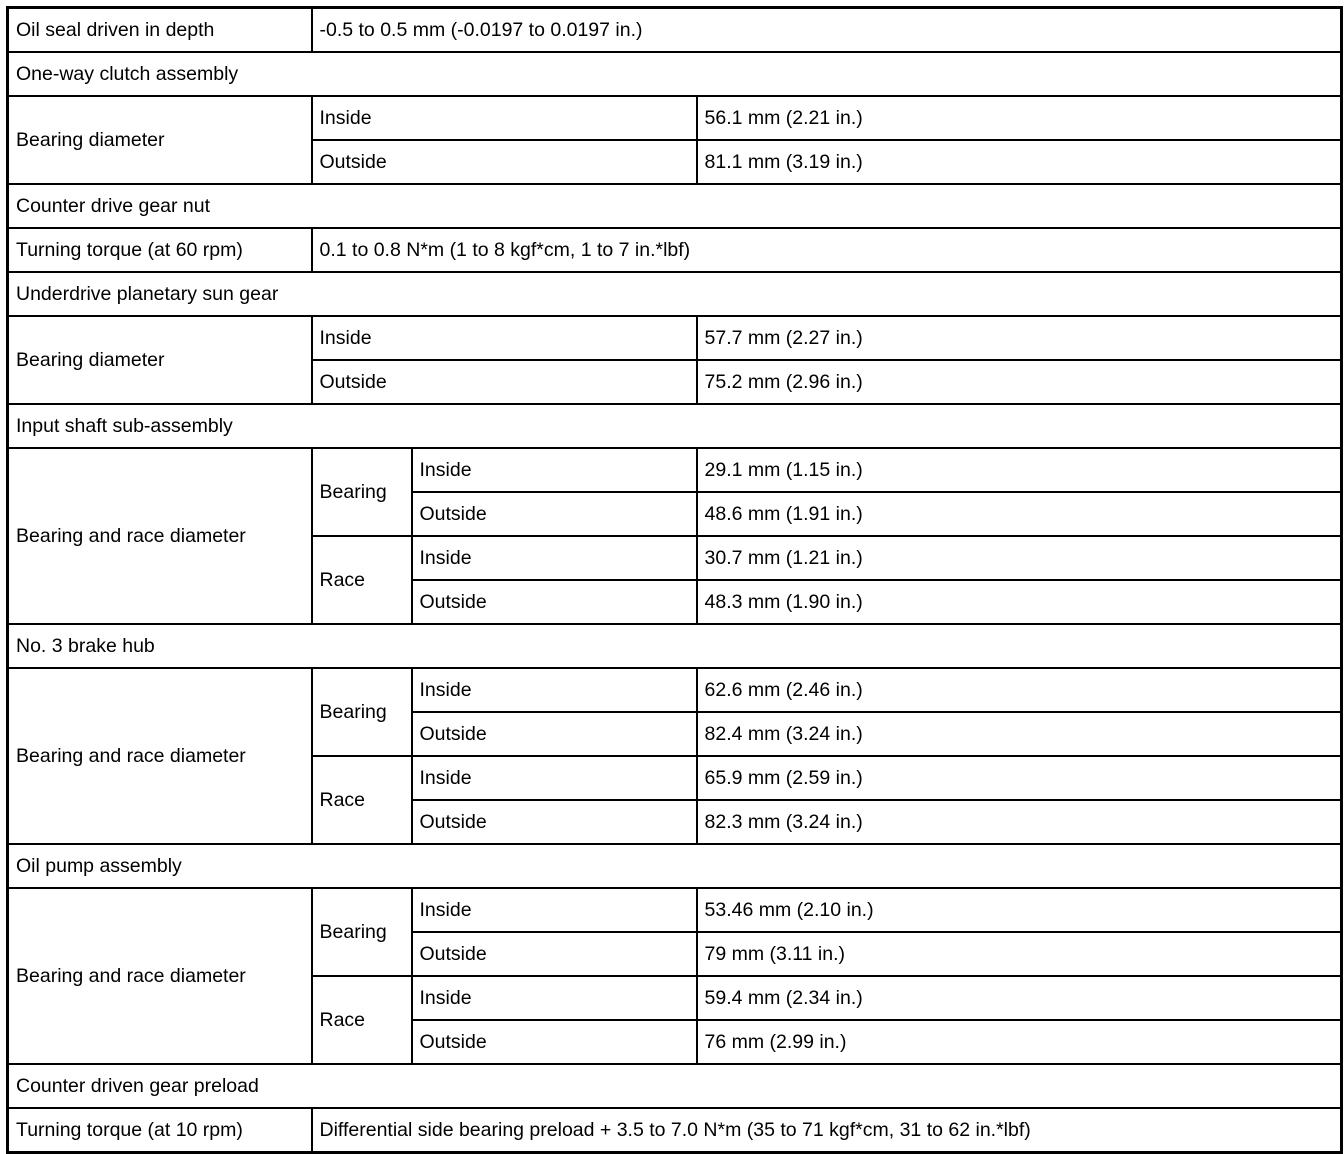  What do you see at coordinates (1019, 382) in the screenshot?
I see `measurement-value: 75.2 mm (2.96 in.)` at bounding box center [1019, 382].